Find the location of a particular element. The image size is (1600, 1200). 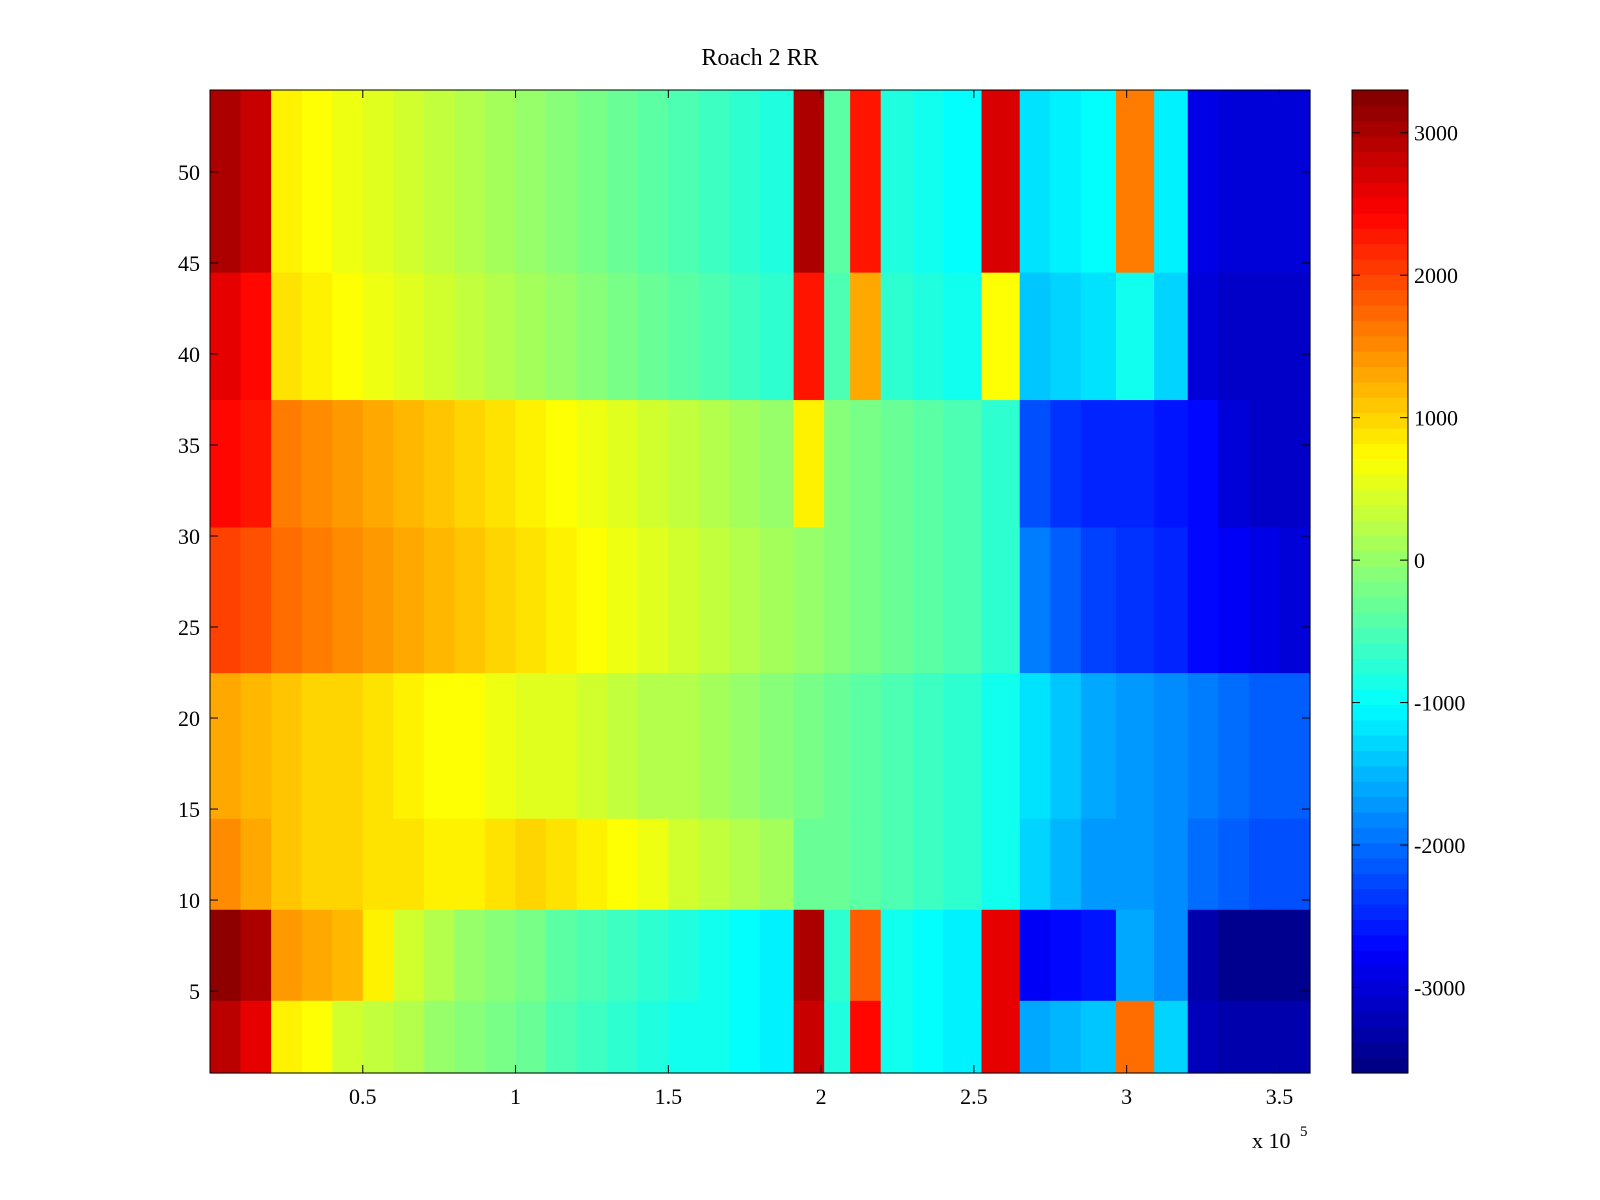

y-tick-label: 45 is located at coordinates (189, 263).